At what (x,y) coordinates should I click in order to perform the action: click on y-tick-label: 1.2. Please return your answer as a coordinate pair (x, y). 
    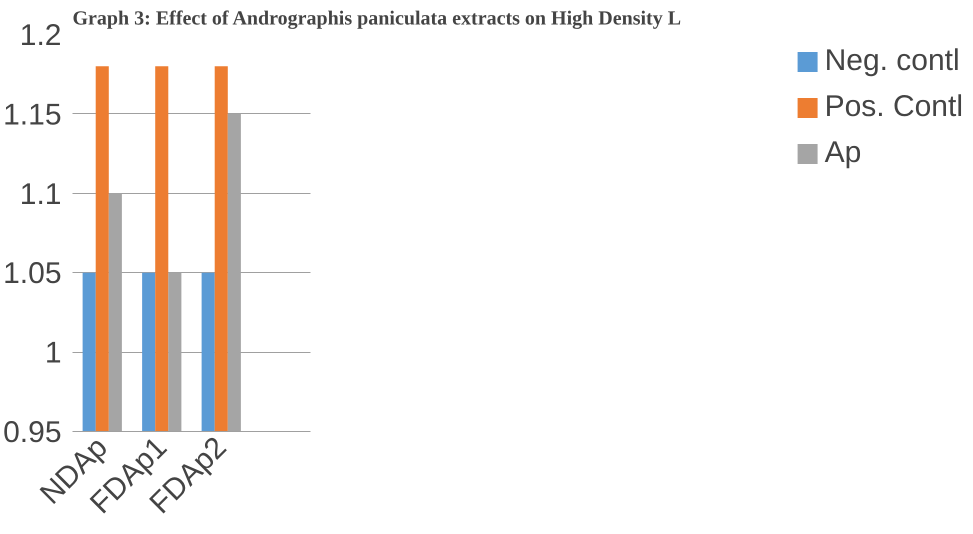
    Looking at the image, I should click on (41, 35).